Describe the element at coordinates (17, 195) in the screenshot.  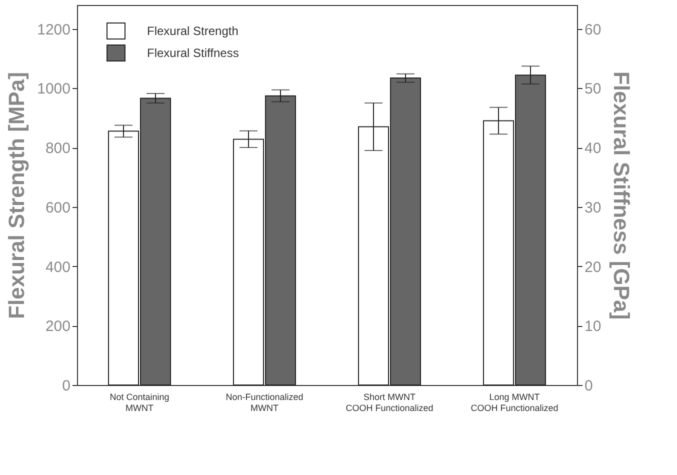
I see `y-axis-title: Flexural Strength [MPa]` at that location.